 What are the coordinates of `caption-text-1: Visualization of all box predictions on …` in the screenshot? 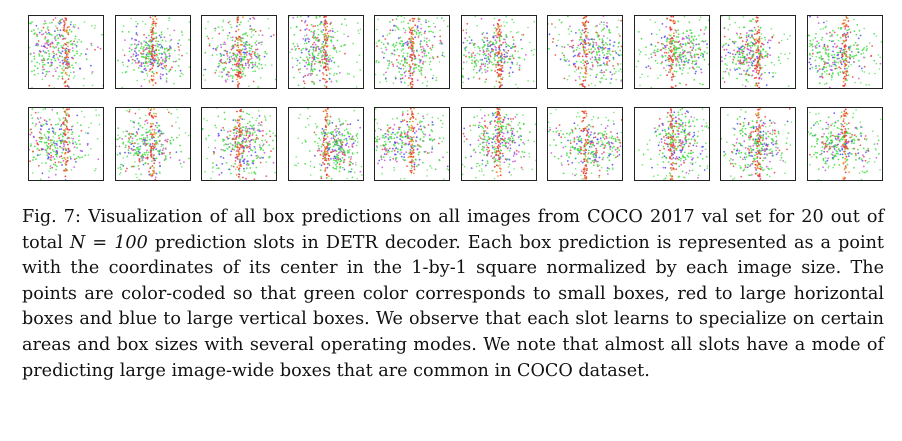 It's located at (453, 230).